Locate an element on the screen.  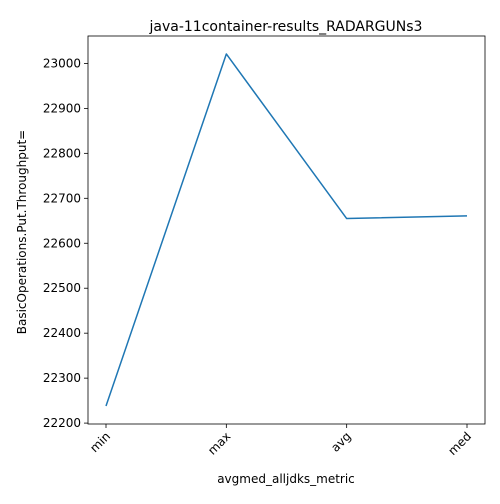
chart-title: java-11container-results_RADARGUNs3 is located at coordinates (286, 27).